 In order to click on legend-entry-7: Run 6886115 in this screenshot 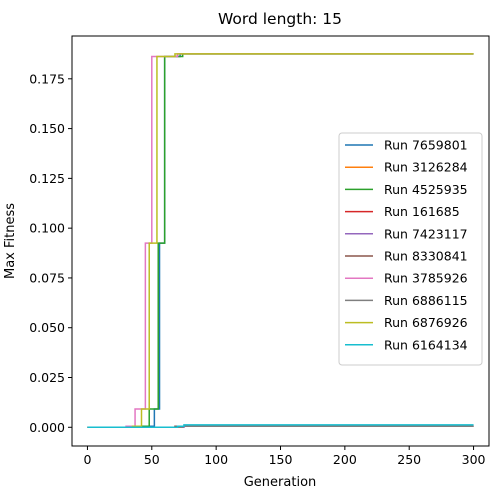, I will do `click(426, 300)`.